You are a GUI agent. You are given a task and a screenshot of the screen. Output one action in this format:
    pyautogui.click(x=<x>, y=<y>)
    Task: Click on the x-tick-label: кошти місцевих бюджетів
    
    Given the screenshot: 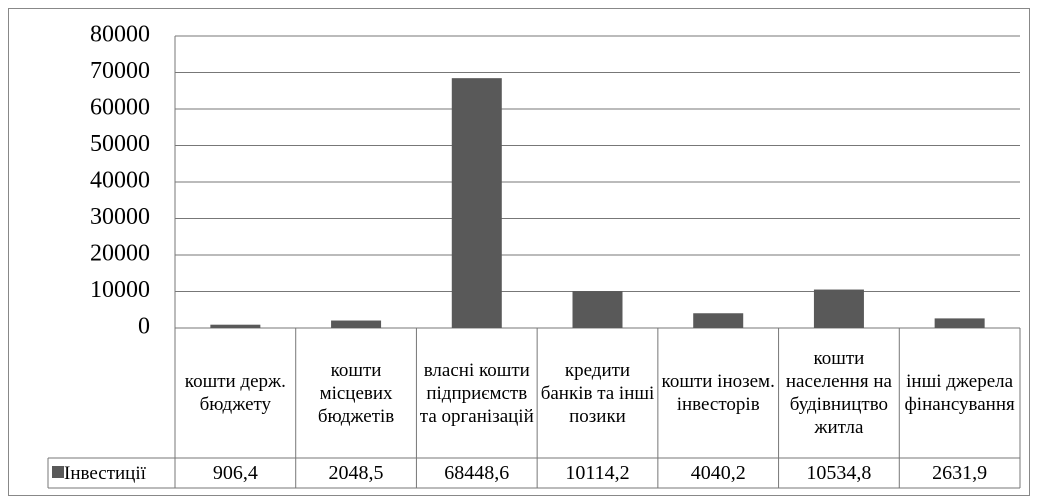 What is the action you would take?
    pyautogui.click(x=356, y=393)
    